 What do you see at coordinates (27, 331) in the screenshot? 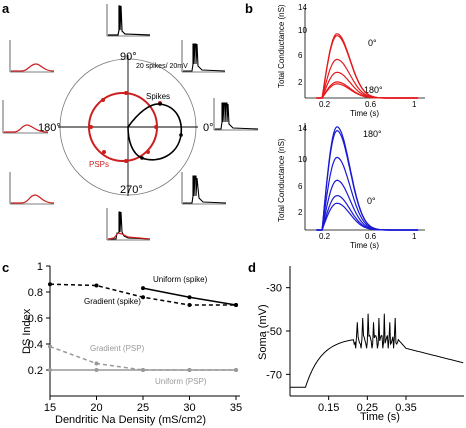
I see `c-ylabel: DS Index` at bounding box center [27, 331].